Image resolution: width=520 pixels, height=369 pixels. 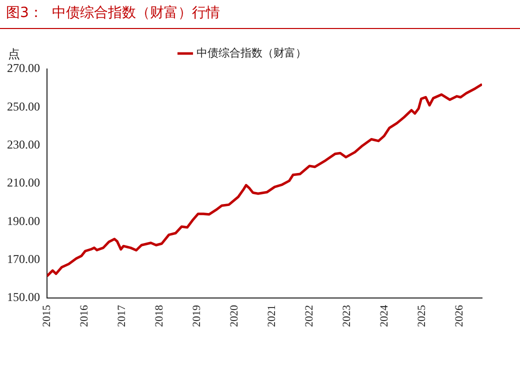 I want to click on x-tick-label: 2017, so click(x=122, y=315).